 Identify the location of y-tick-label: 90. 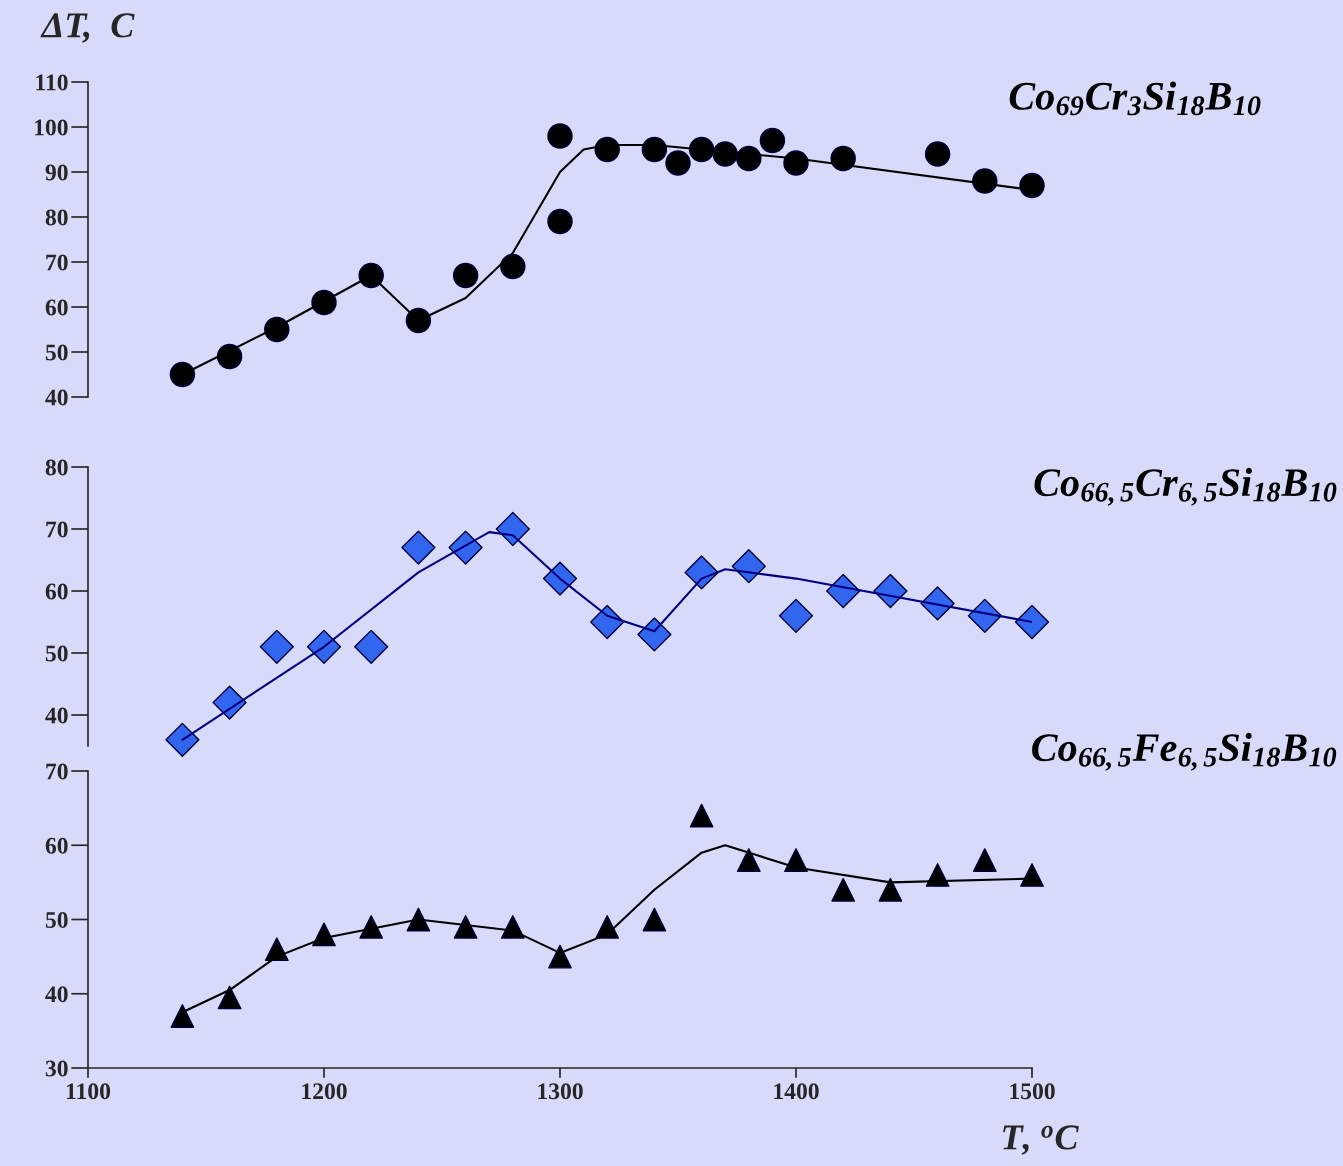
(56, 172).